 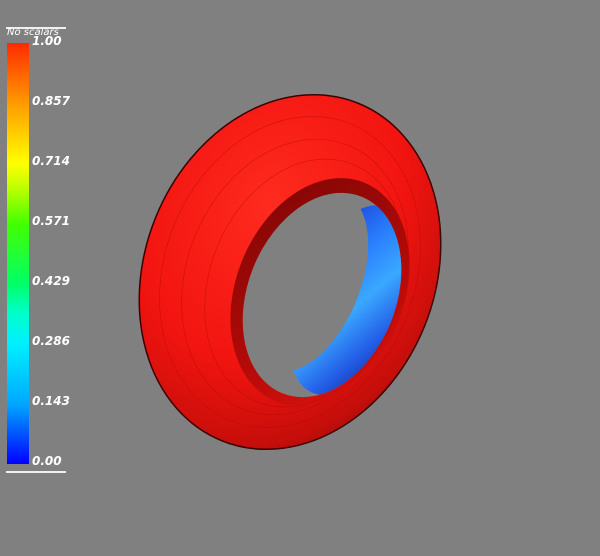 I want to click on scalar-bar-tick-3: 0.714, so click(x=51, y=161).